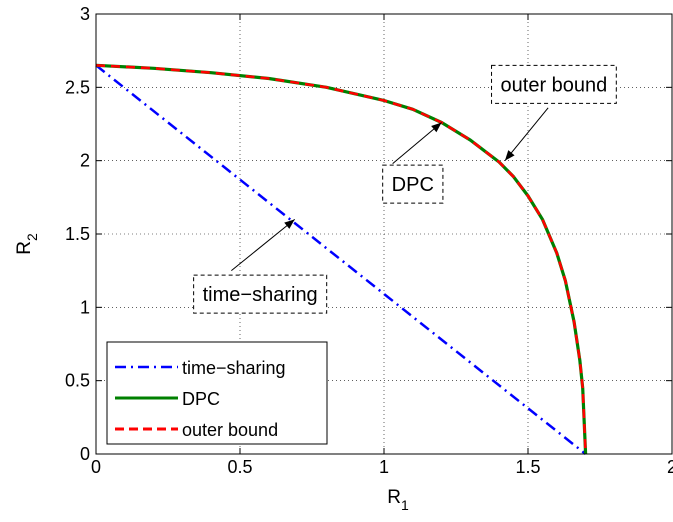 The image size is (673, 522). What do you see at coordinates (77, 381) in the screenshot?
I see `y-tick-label: 0.5` at bounding box center [77, 381].